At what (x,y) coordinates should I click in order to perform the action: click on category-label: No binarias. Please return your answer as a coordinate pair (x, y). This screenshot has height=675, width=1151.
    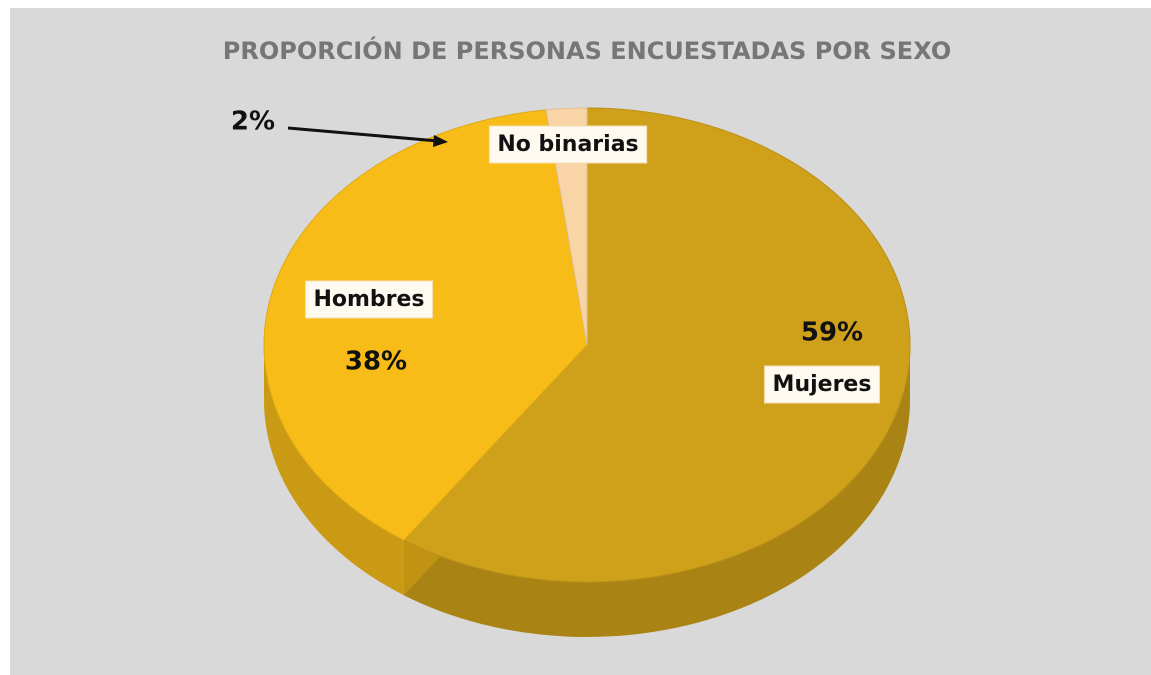
    Looking at the image, I should click on (568, 144).